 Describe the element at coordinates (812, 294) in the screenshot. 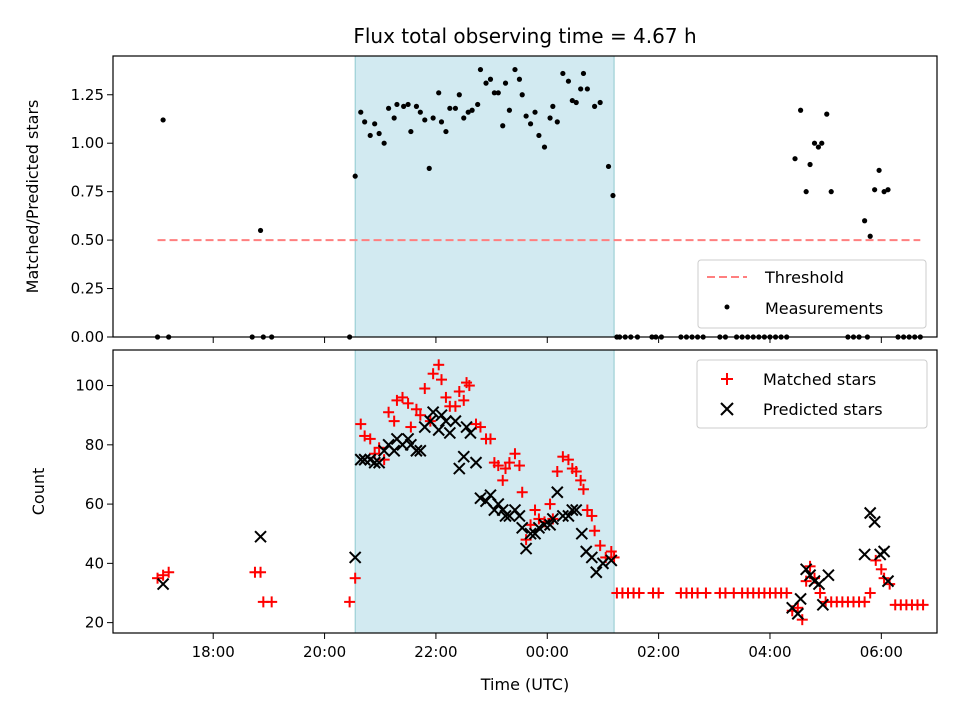

I see `ratio-legend: Threshold Measurements` at that location.